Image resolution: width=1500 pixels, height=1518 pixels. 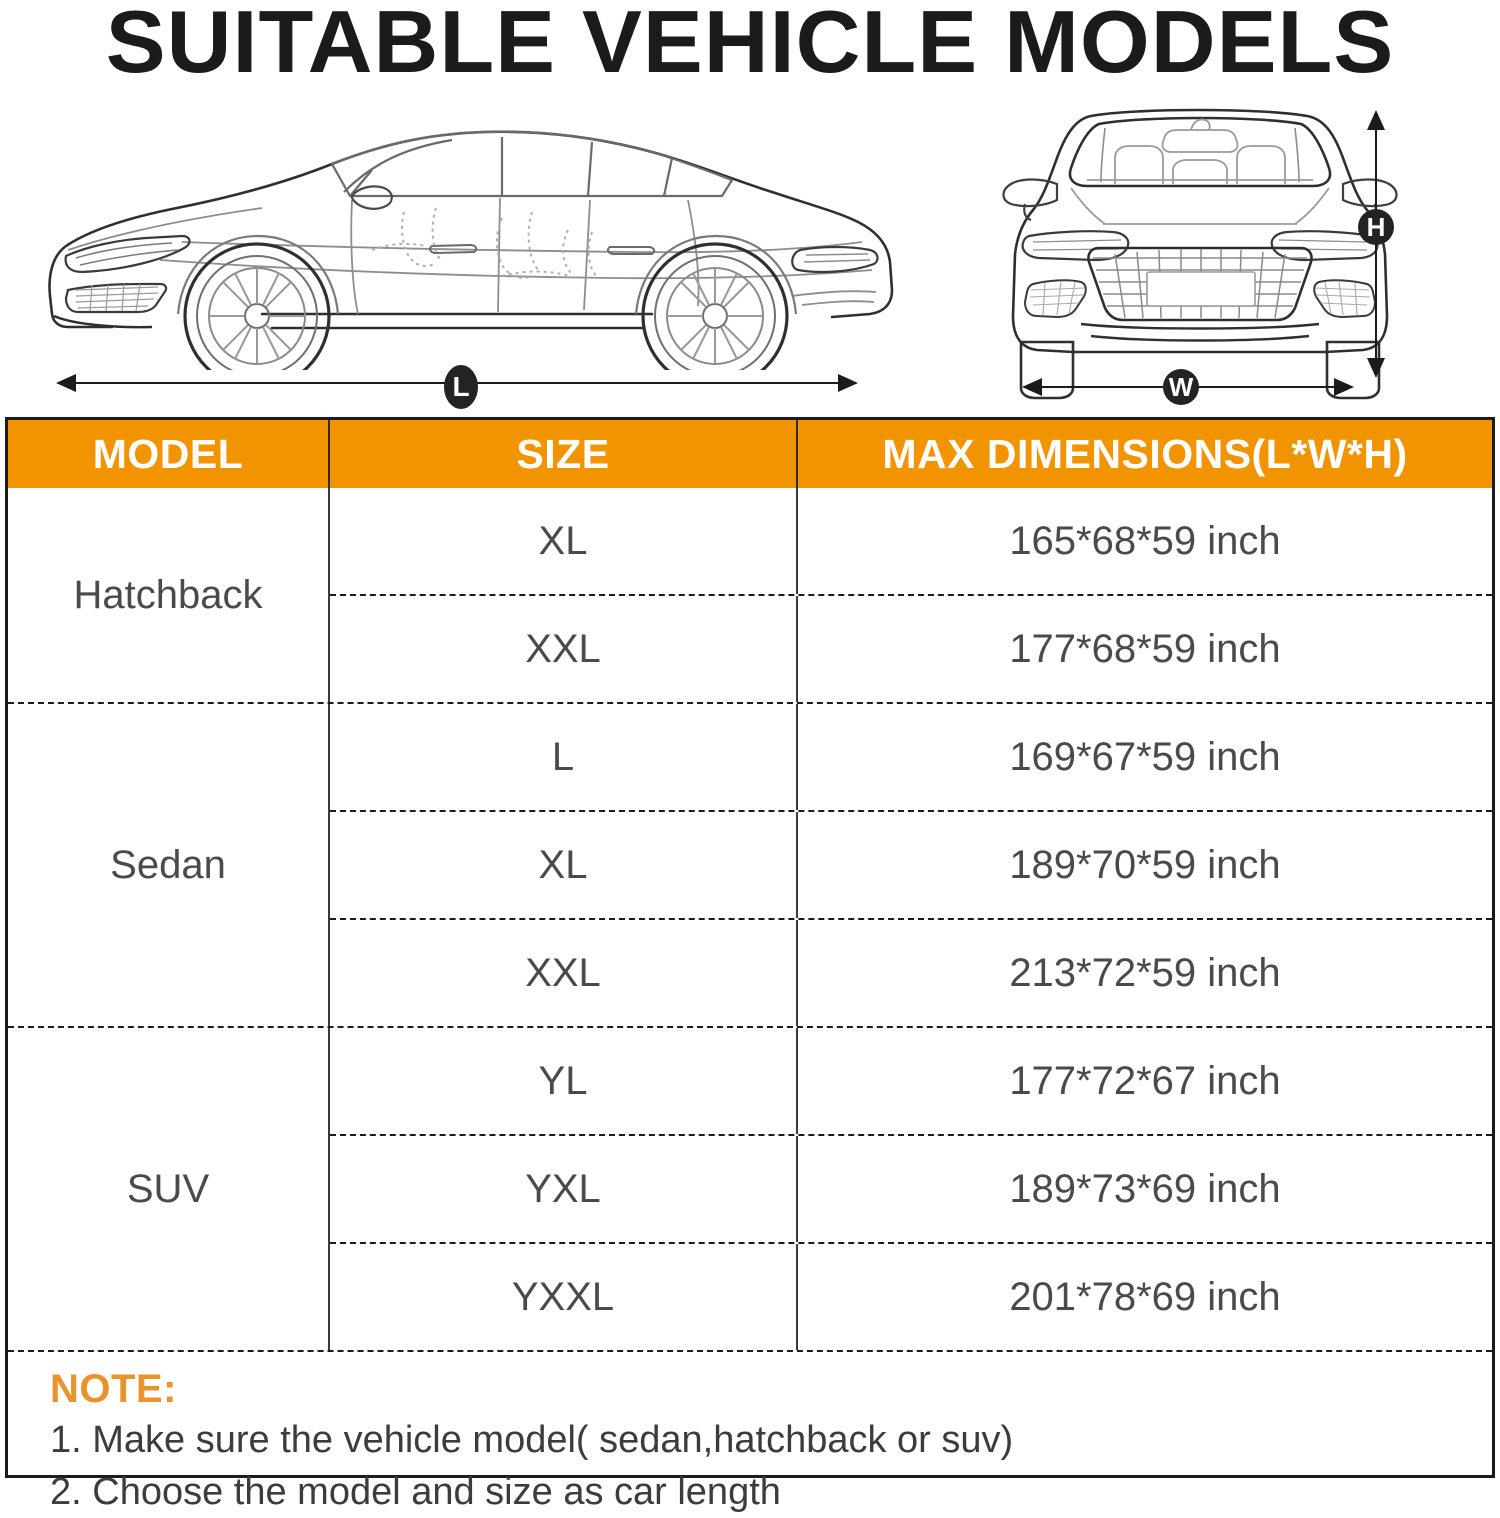 What do you see at coordinates (169, 865) in the screenshot?
I see `model-cell-sedan: Sedan` at bounding box center [169, 865].